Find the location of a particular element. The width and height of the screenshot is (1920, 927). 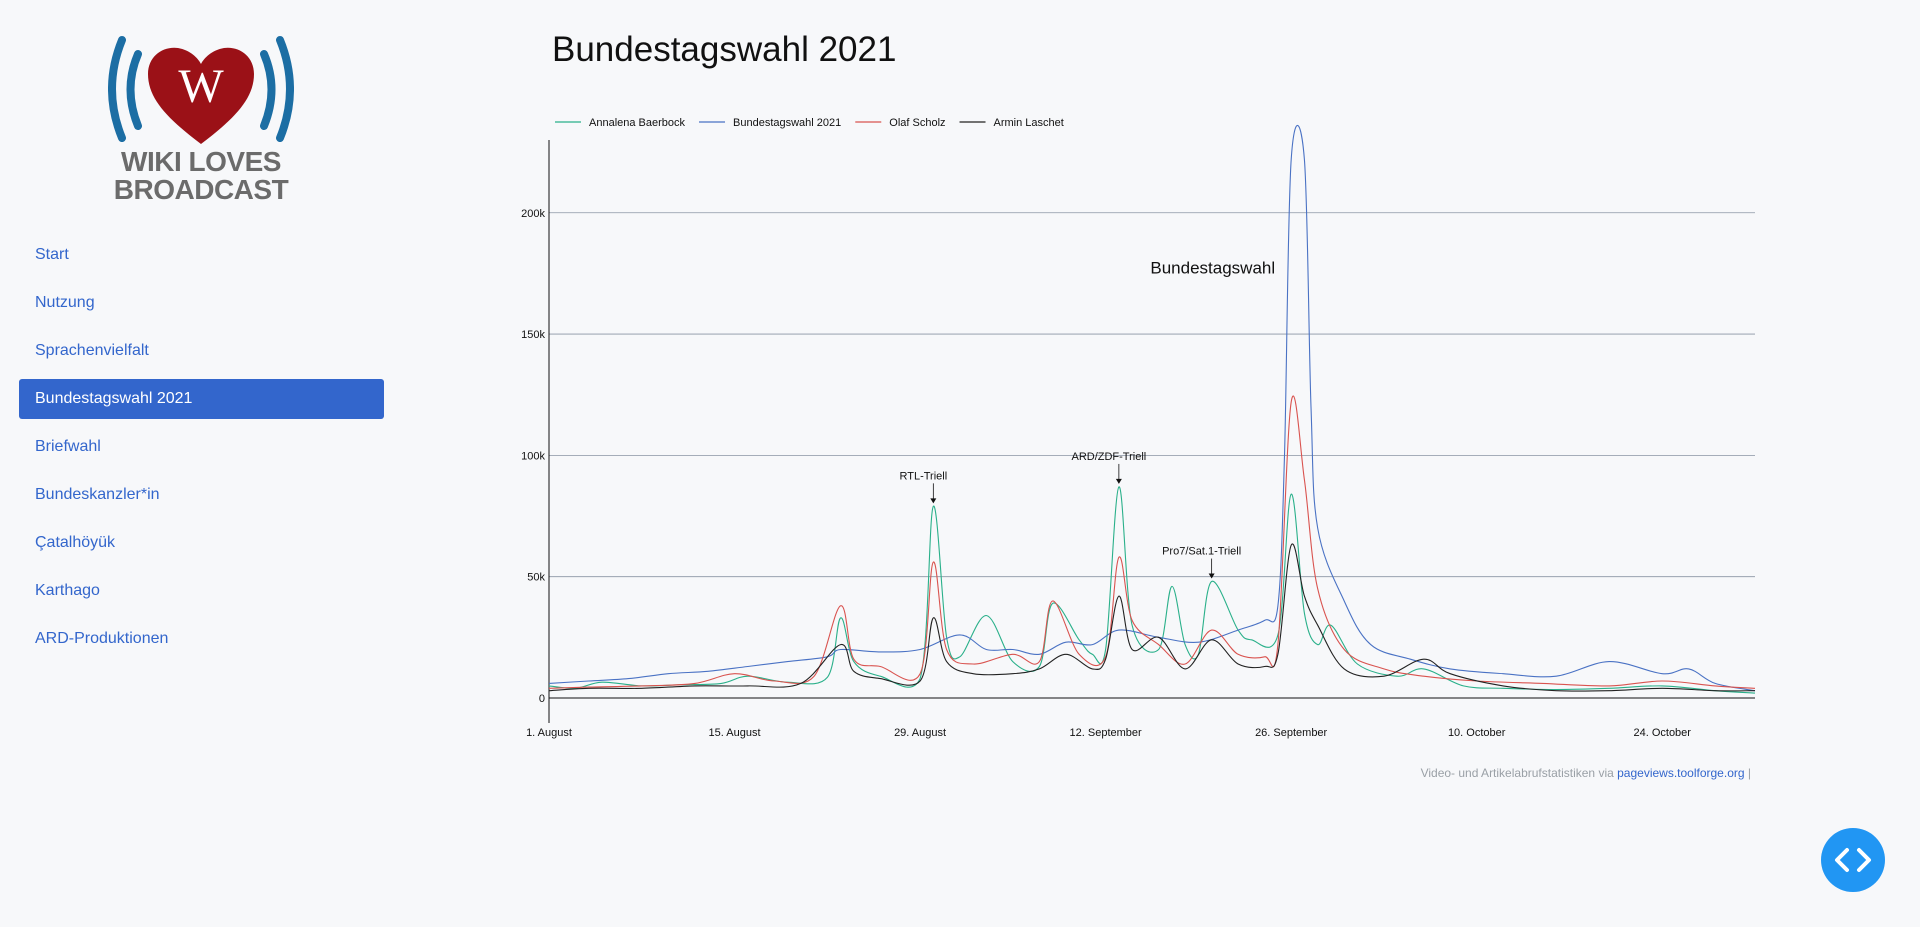

x-tick-label: 10. October is located at coordinates (1477, 733).